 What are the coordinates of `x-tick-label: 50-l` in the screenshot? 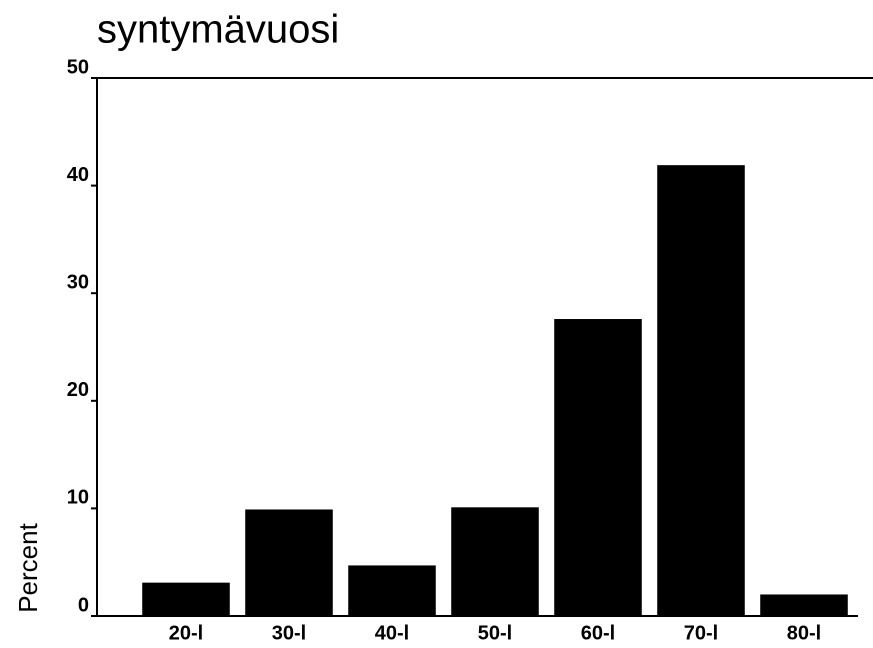 It's located at (495, 633).